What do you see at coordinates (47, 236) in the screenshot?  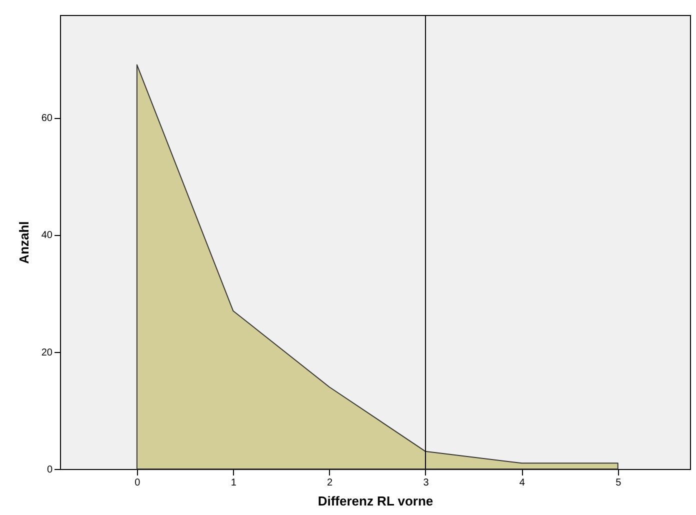 I see `y-tick-label: 40` at bounding box center [47, 236].